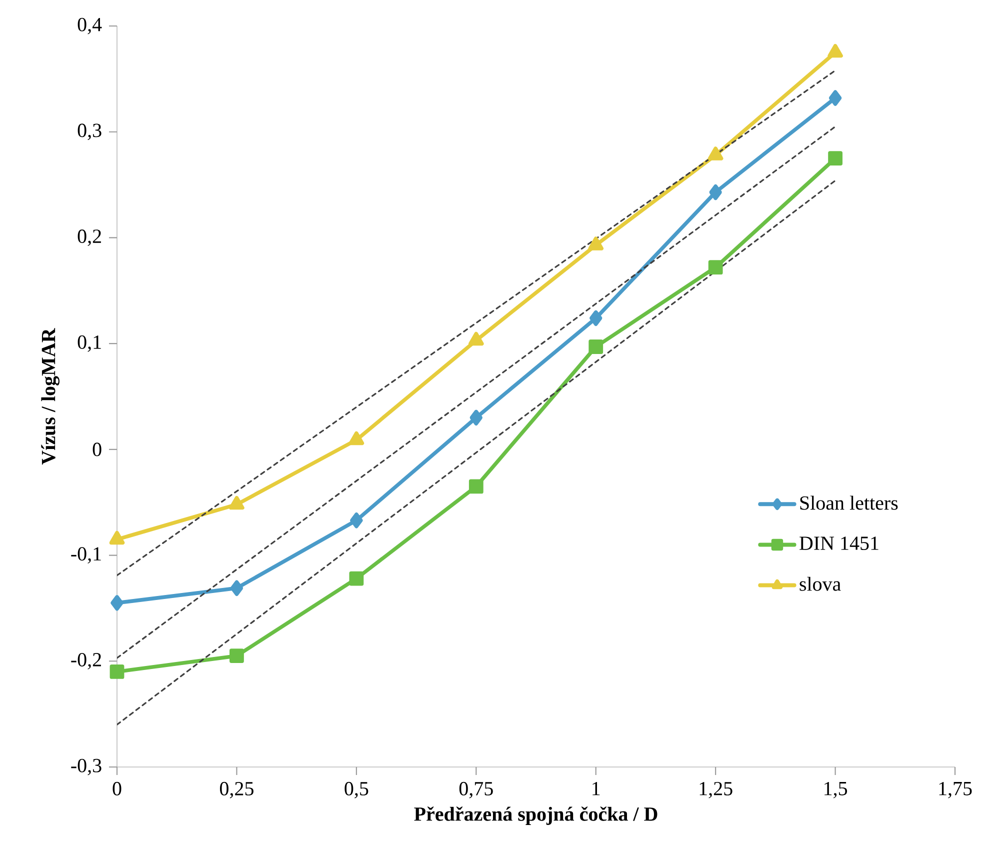 Image resolution: width=981 pixels, height=854 pixels. What do you see at coordinates (89, 238) in the screenshot?
I see `y-tick-label: 0,2` at bounding box center [89, 238].